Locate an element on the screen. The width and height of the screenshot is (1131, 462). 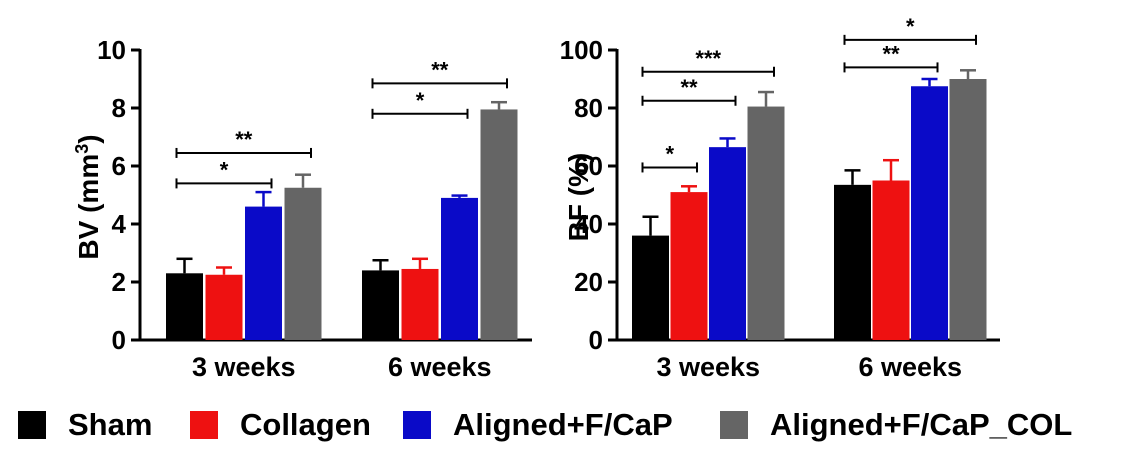
legend-swatch-sham is located at coordinates (32, 425).